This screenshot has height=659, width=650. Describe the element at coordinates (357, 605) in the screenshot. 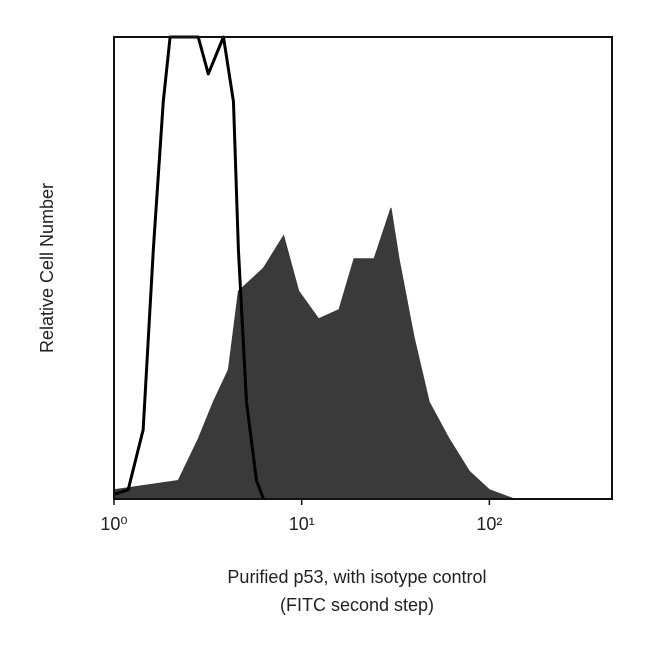

I see `x-axis-title: (FITC second step)` at that location.